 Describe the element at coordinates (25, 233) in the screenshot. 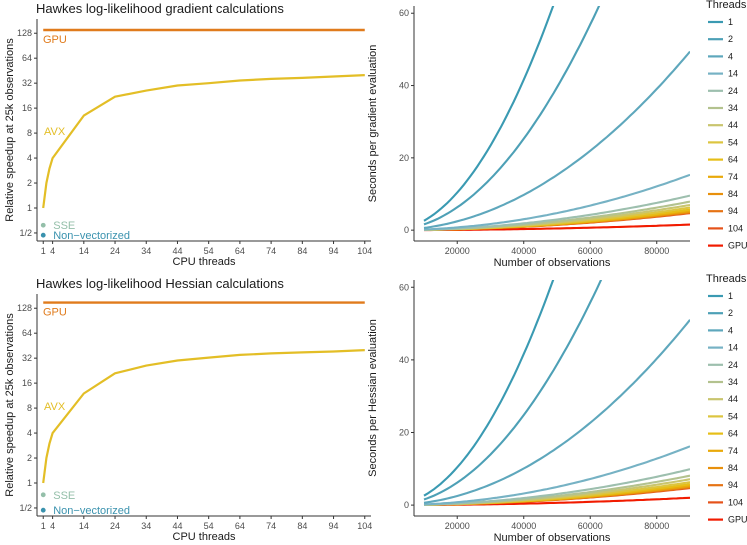

I see `y-tick-label: 1/2` at that location.